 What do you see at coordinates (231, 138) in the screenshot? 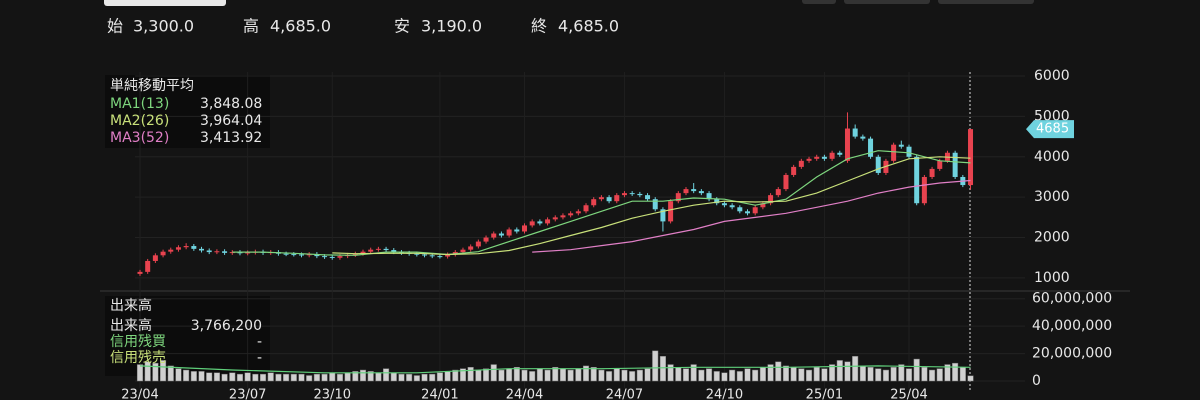
I see `legend-value: 3,413.92` at bounding box center [231, 138].